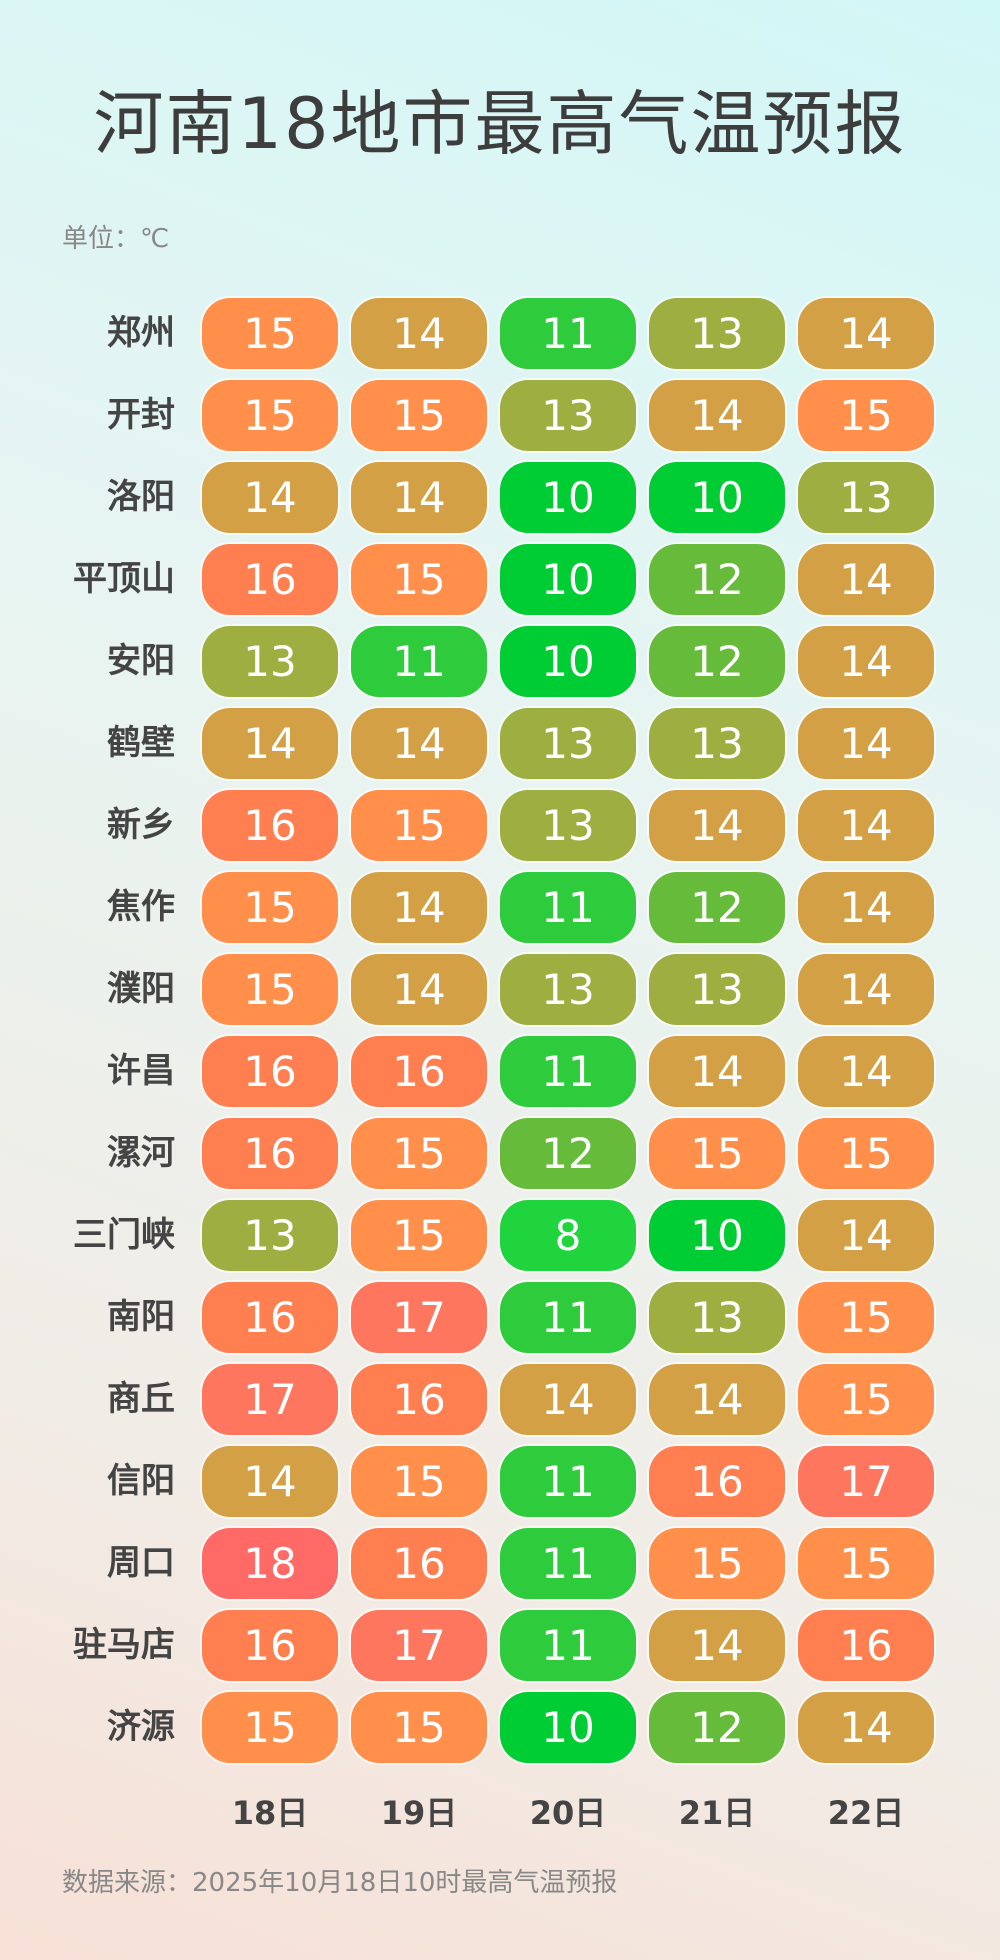 This screenshot has width=1000, height=1960. What do you see at coordinates (141, 333) in the screenshot?
I see `city-label: 郑州` at bounding box center [141, 333].